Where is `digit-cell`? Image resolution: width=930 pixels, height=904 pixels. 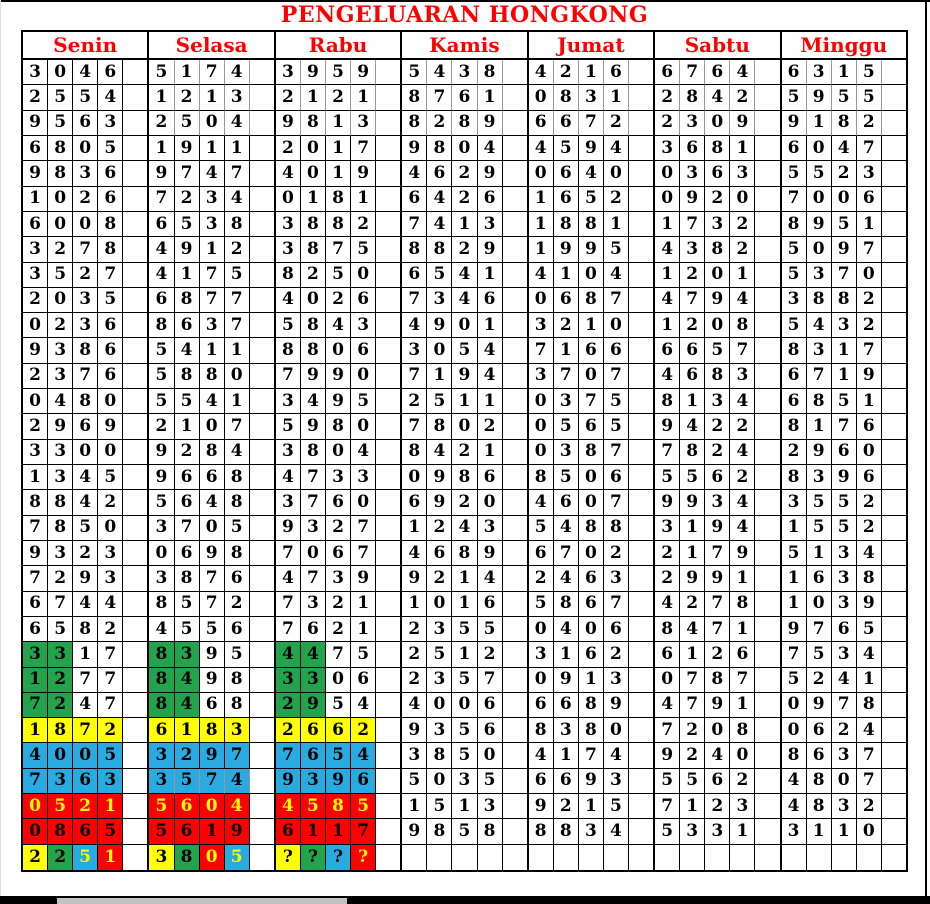 digit-cell is located at coordinates (490, 857).